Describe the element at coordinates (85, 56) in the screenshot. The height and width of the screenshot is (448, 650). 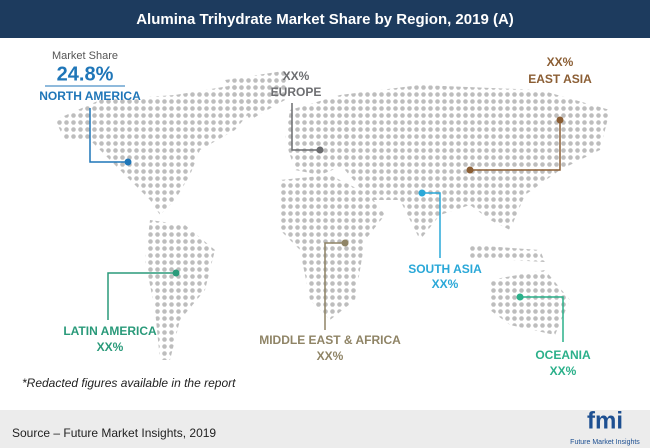
I see `market-share-label: Market Share` at that location.